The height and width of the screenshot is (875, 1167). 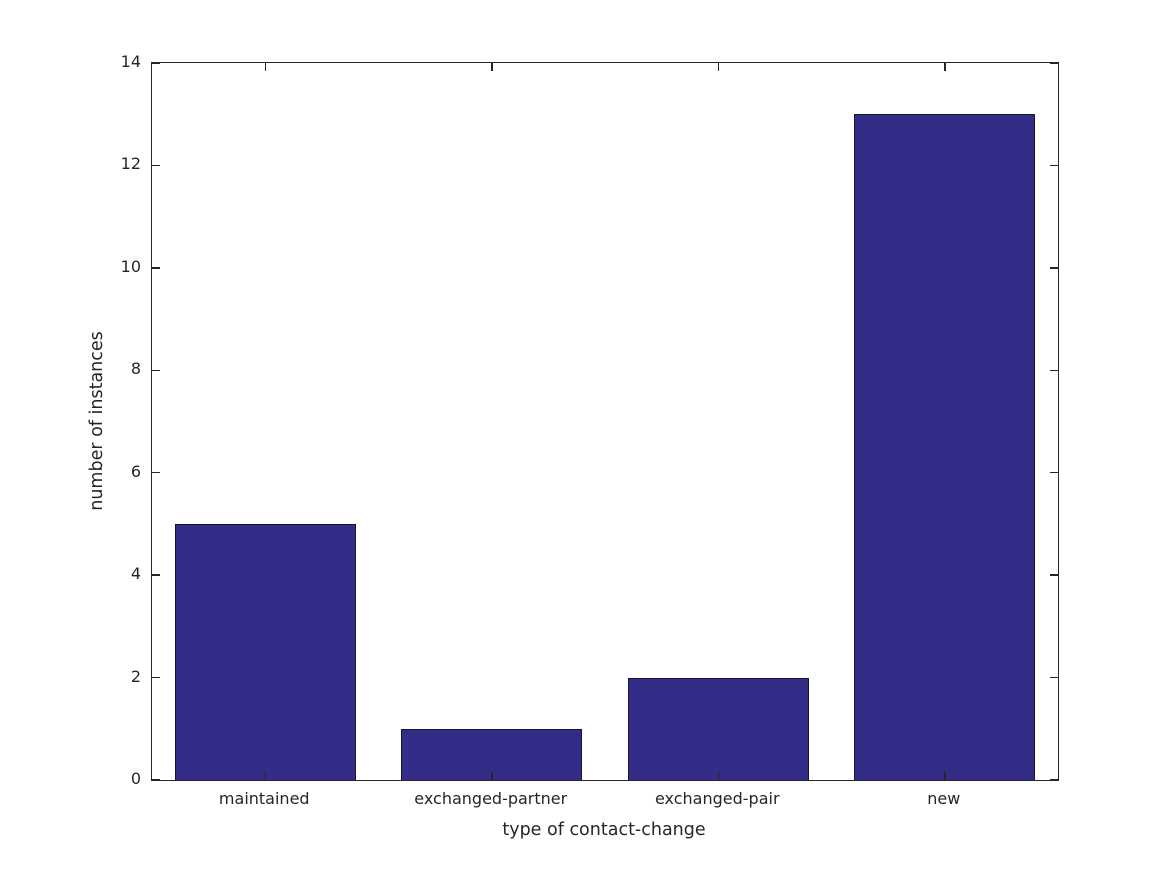 I want to click on x-tick-label-exchanged-pair: exchanged-pair, so click(x=717, y=798).